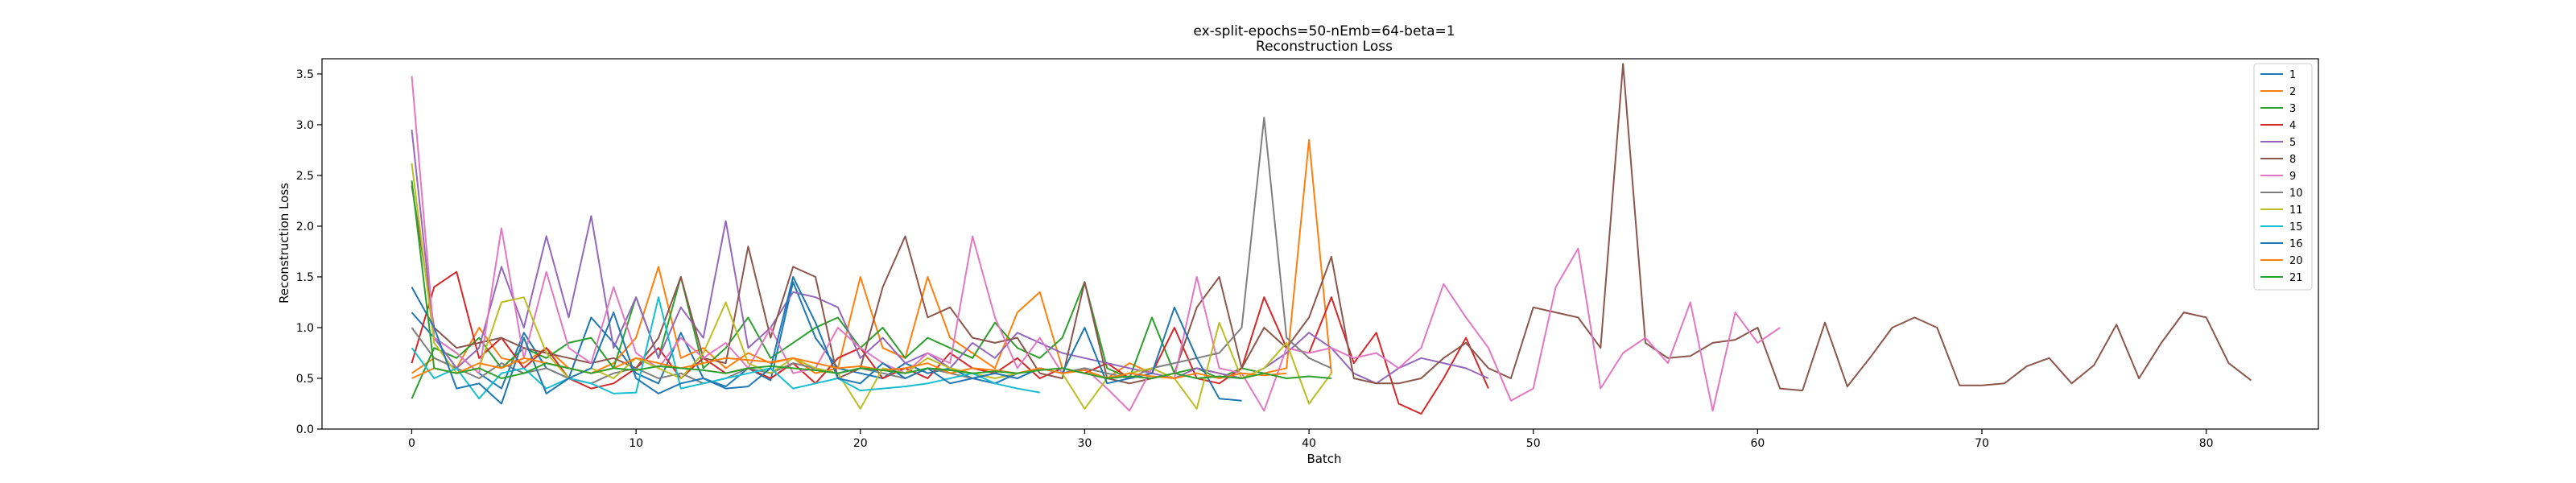  What do you see at coordinates (2206, 443) in the screenshot?
I see `x-tick-label: 80` at bounding box center [2206, 443].